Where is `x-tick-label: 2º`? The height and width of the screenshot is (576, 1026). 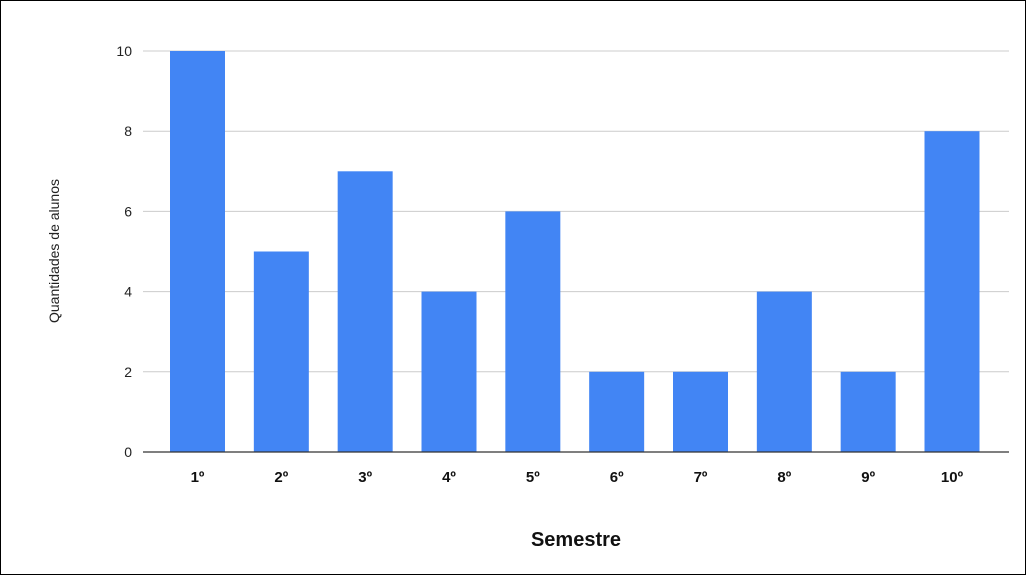 x-tick-label: 2º is located at coordinates (281, 477).